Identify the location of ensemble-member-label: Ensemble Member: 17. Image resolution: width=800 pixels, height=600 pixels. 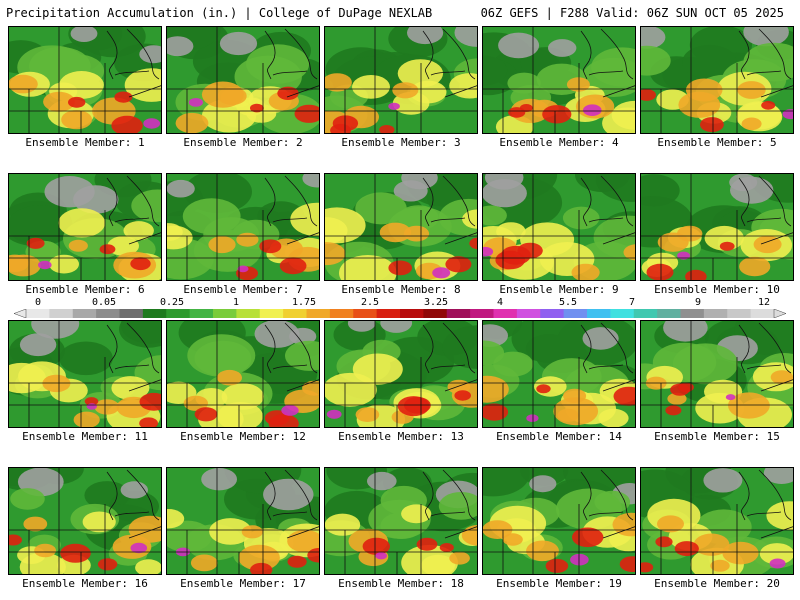
(243, 583).